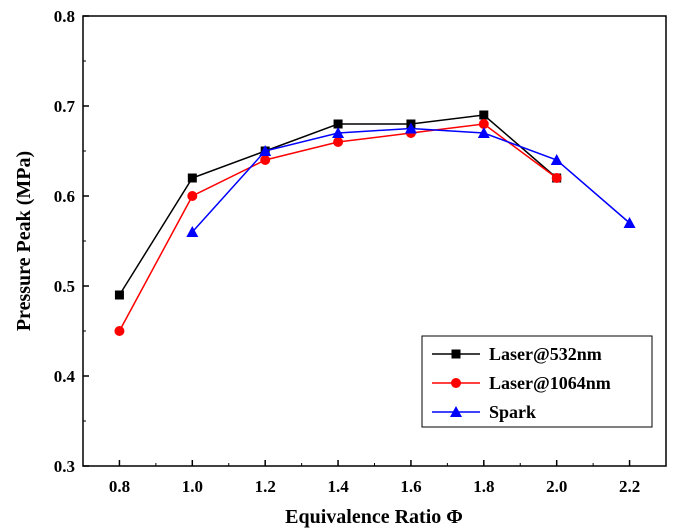  I want to click on legend-label: Laser@1064nm, so click(550, 383).